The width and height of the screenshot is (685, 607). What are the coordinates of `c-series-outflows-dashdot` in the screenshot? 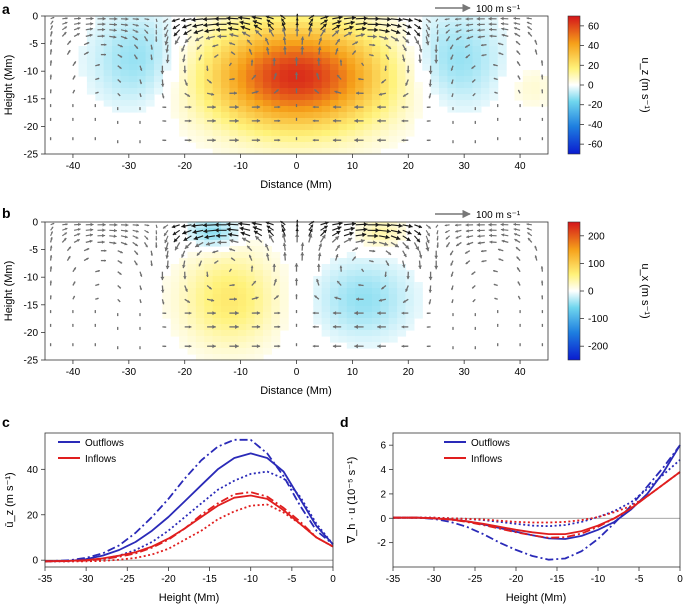 It's located at (189, 500).